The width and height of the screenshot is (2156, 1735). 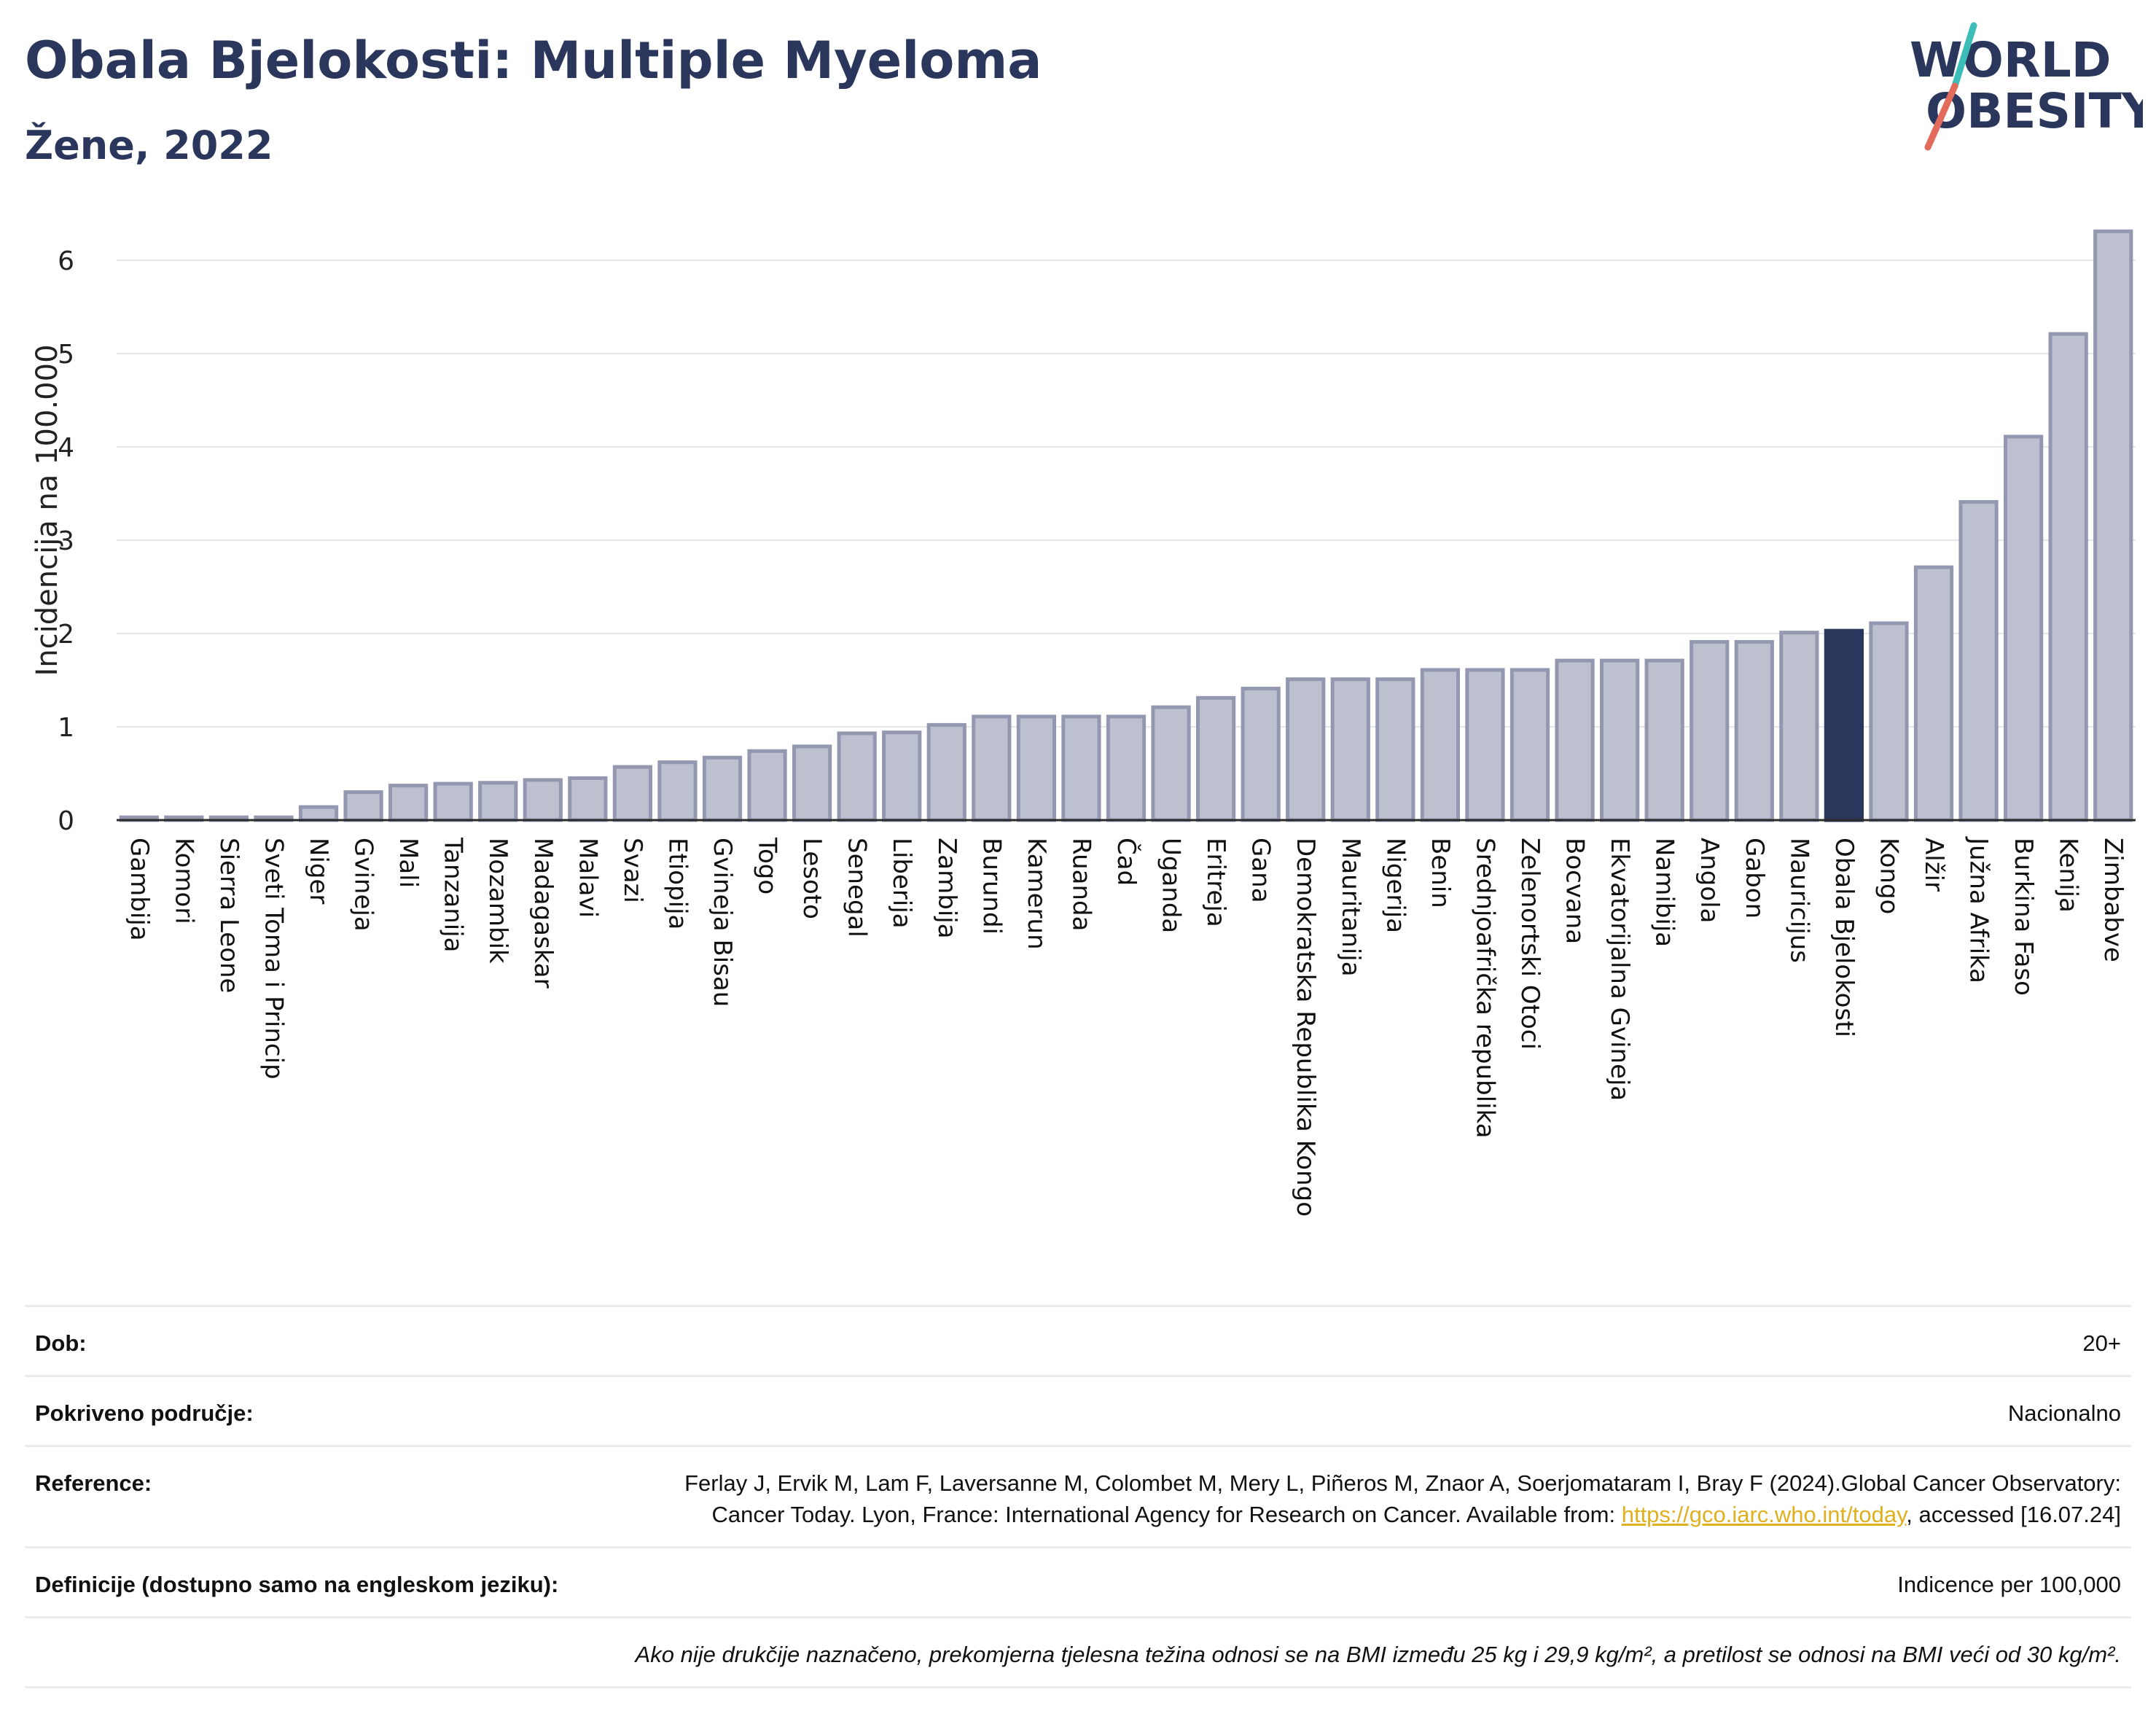 What do you see at coordinates (66, 635) in the screenshot?
I see `y-tick-label: 2` at bounding box center [66, 635].